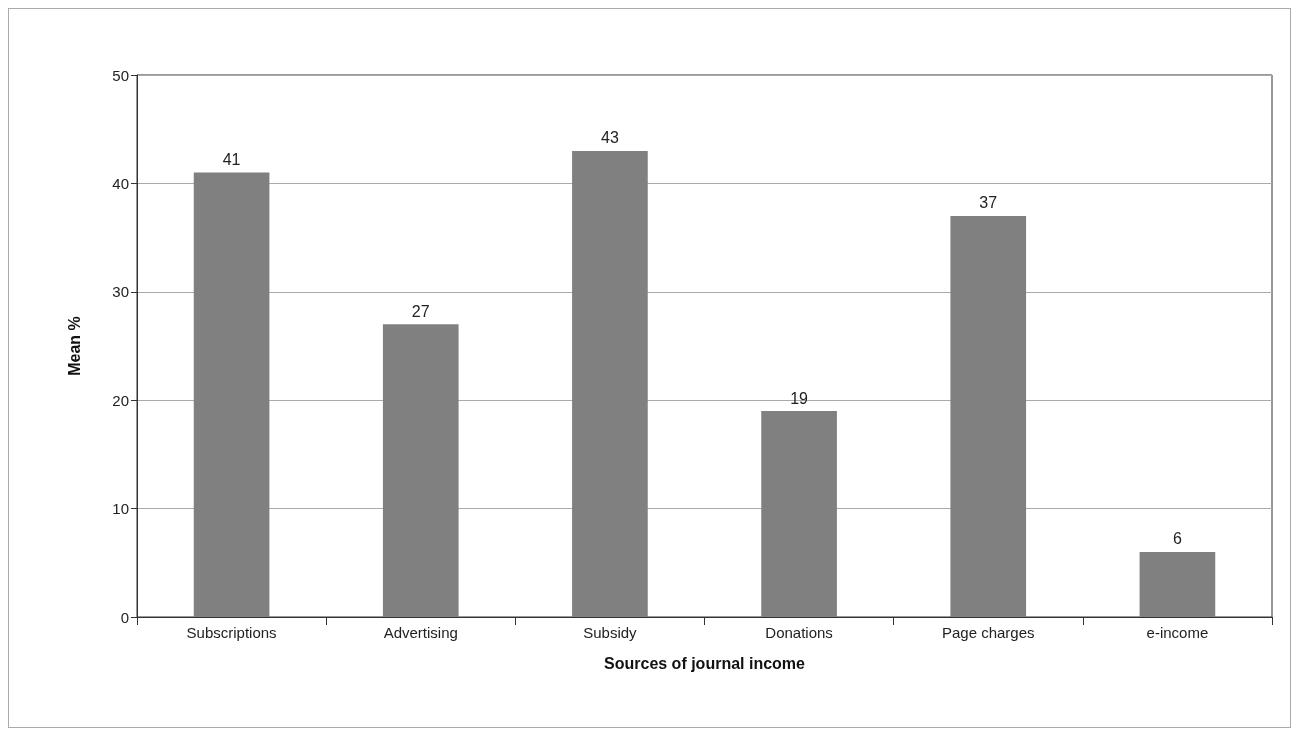  What do you see at coordinates (1177, 539) in the screenshot?
I see `data-label: 6` at bounding box center [1177, 539].